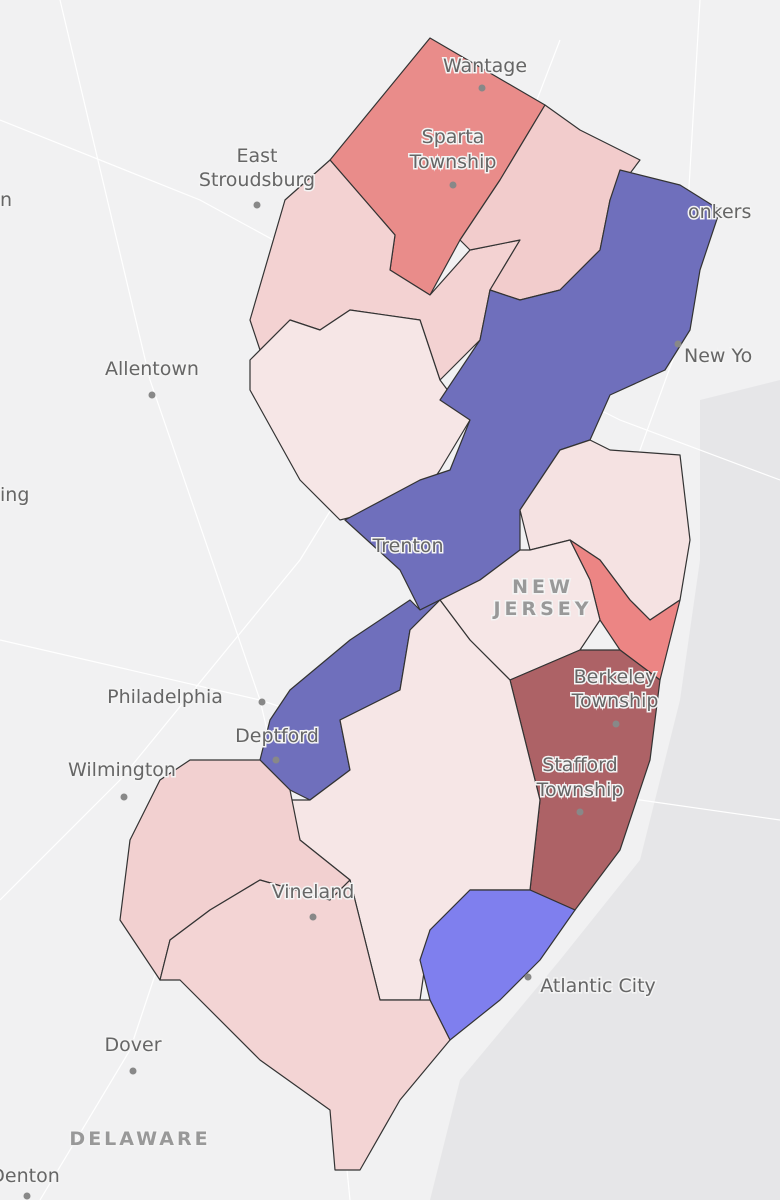  I want to click on place-label: Wilmington, so click(122, 770).